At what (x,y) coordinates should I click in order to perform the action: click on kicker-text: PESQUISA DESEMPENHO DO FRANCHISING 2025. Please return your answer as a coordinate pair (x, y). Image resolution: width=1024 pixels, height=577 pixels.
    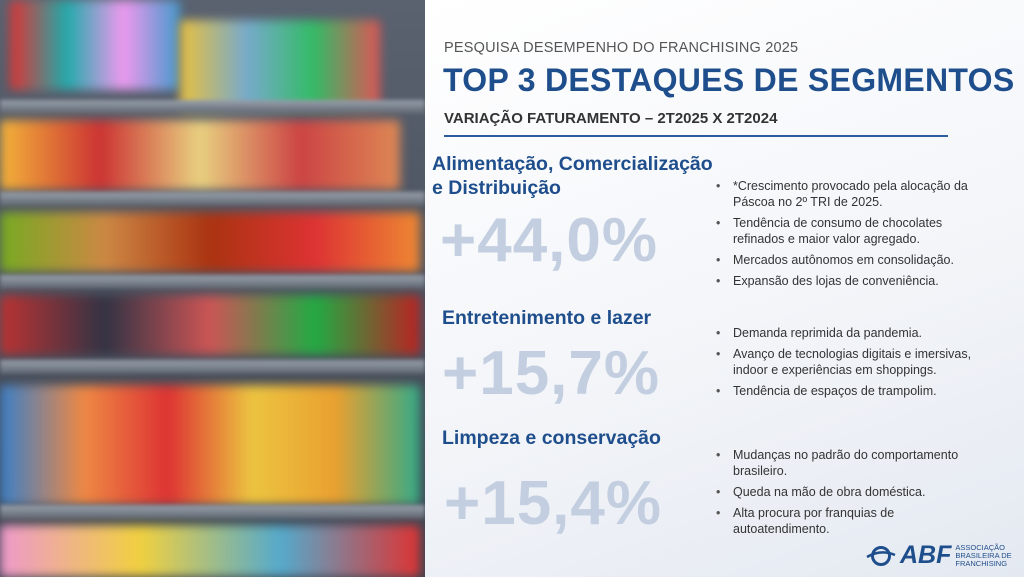
    Looking at the image, I should click on (621, 48).